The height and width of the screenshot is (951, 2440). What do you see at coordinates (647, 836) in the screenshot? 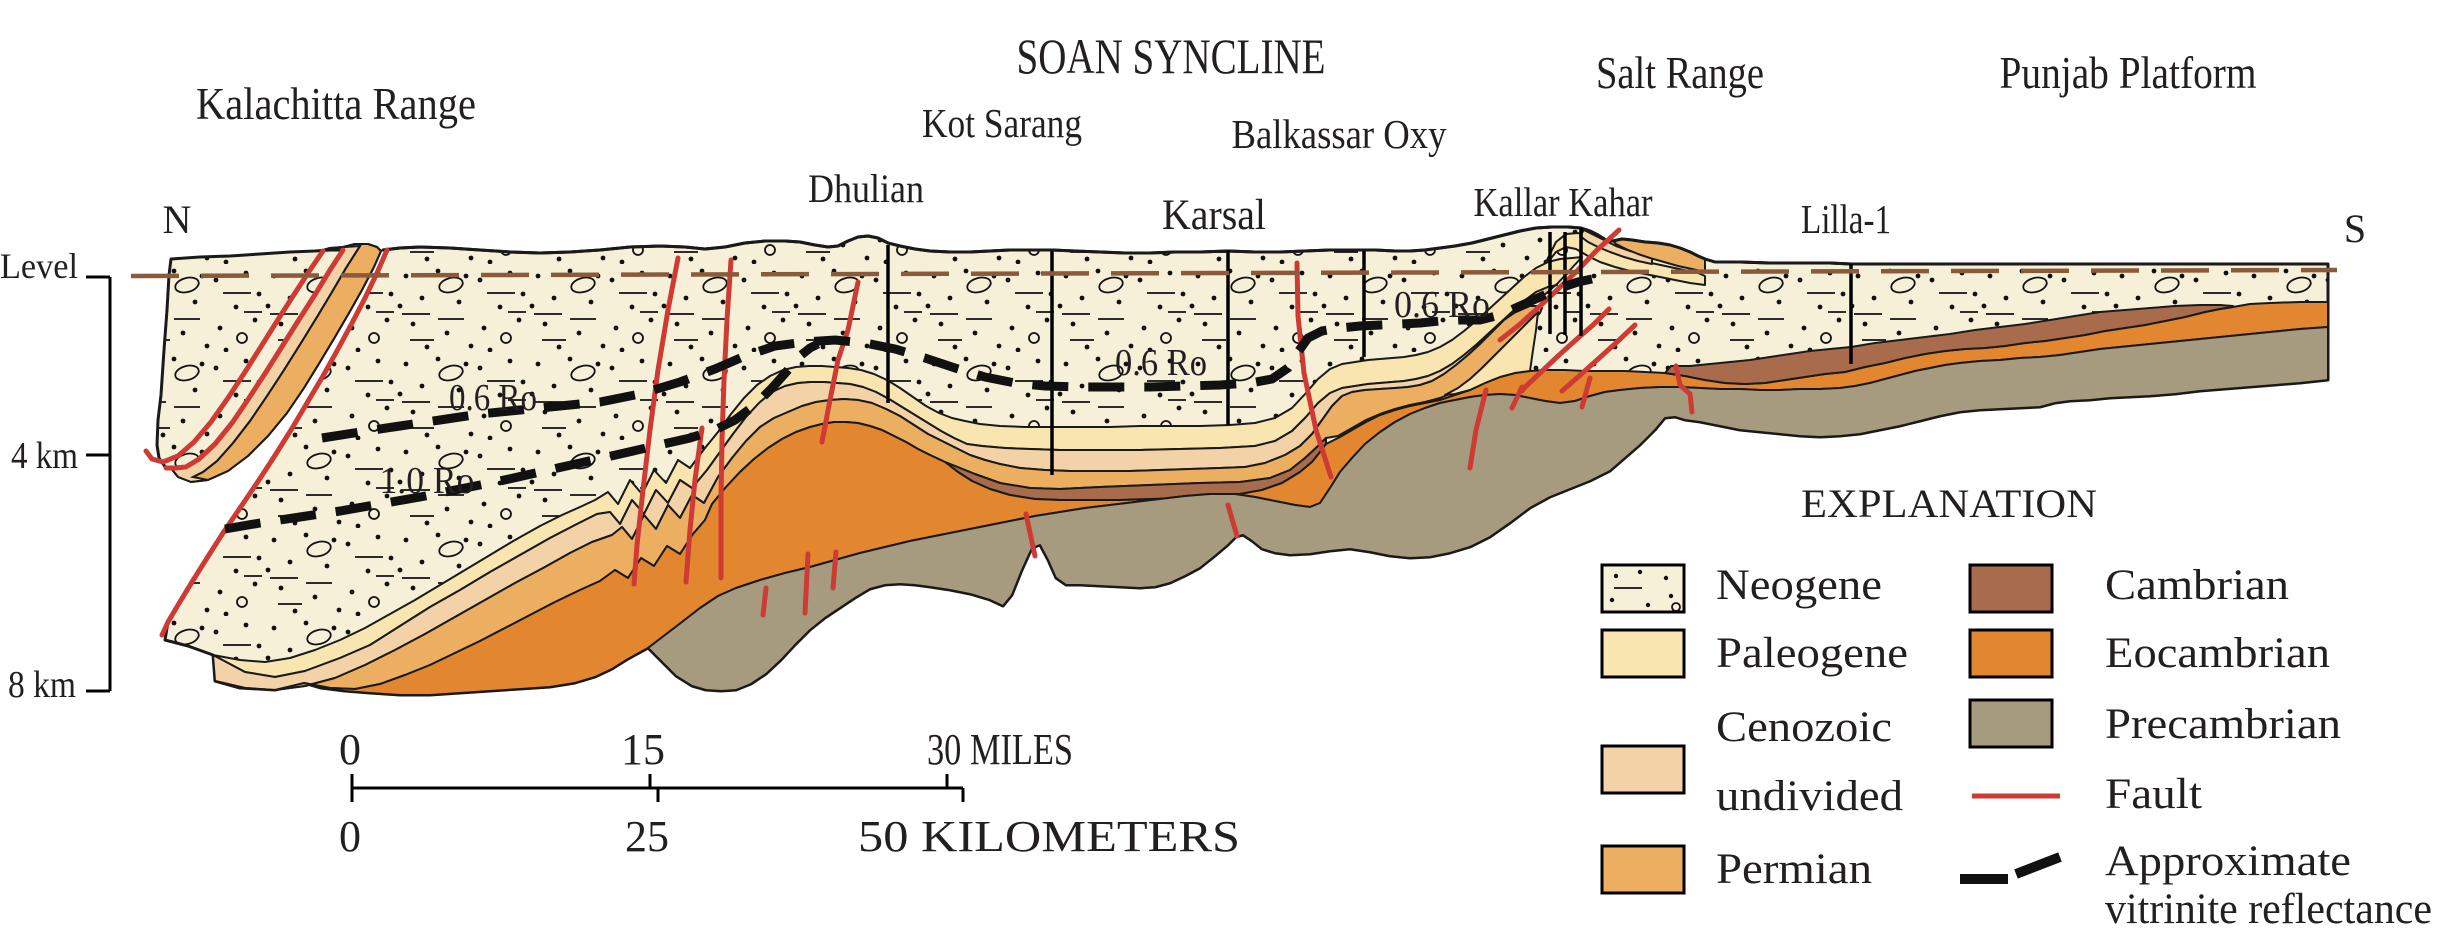
I see `svg-text: 25` at bounding box center [647, 836].